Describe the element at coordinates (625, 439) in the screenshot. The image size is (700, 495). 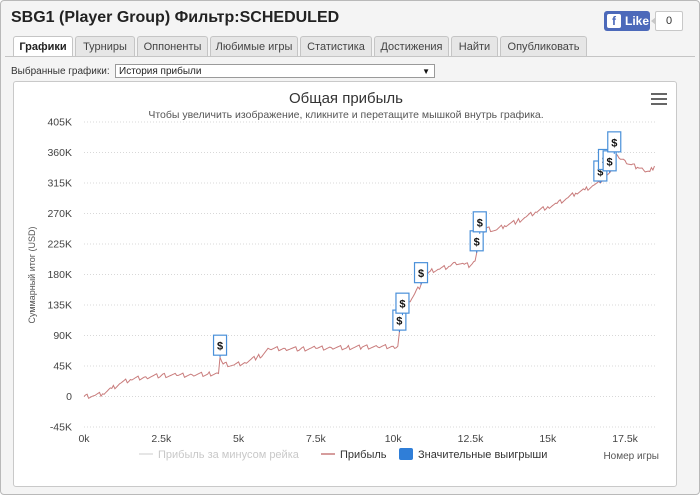
I see `x-tick-label: 17.5k` at that location.